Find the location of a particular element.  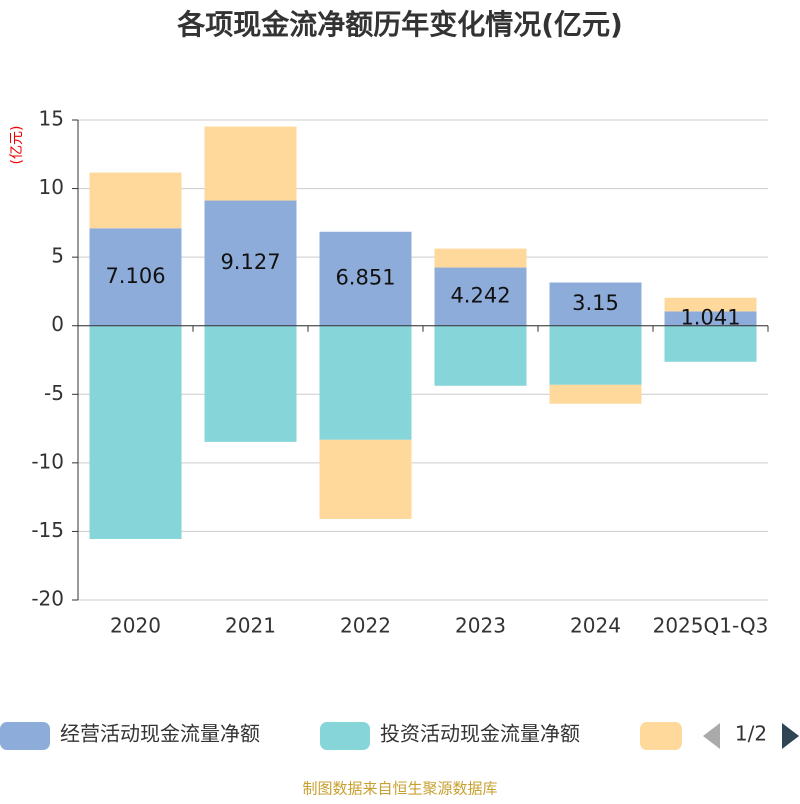

legend-prev is located at coordinates (711, 736).